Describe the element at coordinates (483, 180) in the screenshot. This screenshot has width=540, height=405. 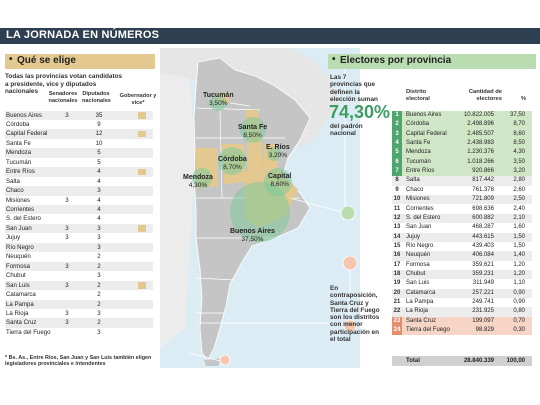
I see `elector-count: 817.442` at that location.